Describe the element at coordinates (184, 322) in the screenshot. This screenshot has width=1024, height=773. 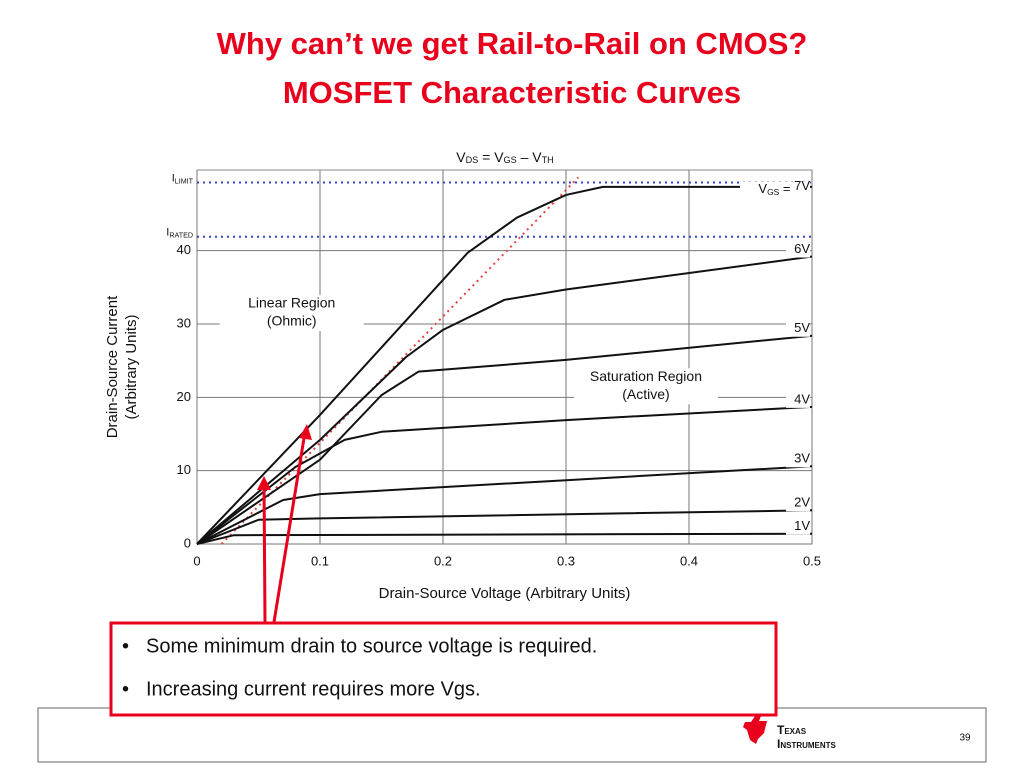
I see `y-tick-label: 30` at that location.